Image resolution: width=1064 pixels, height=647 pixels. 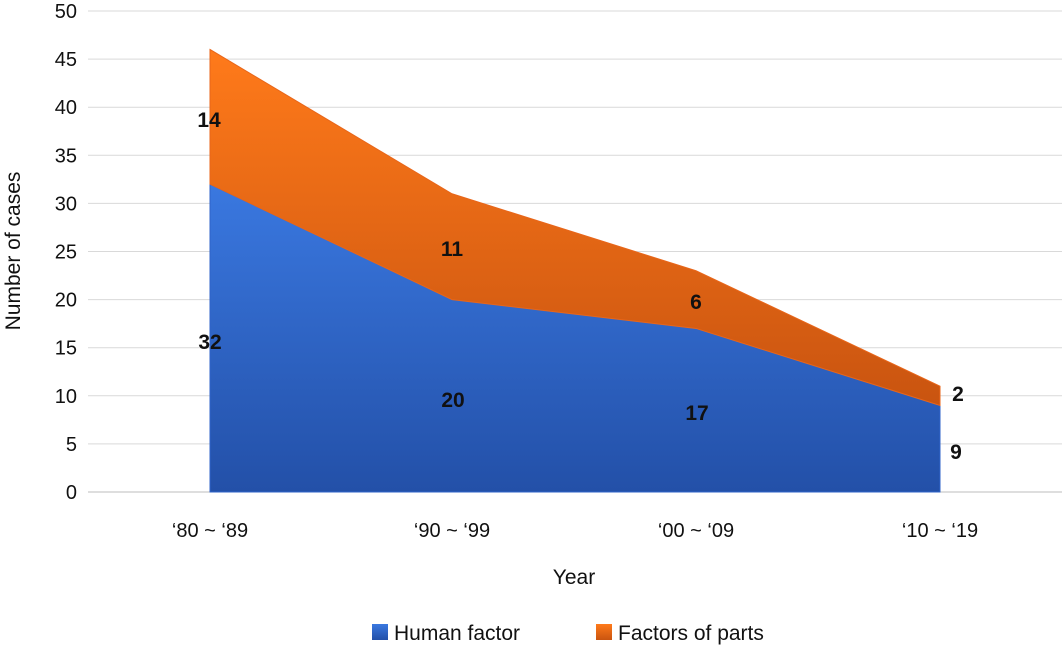 What do you see at coordinates (66, 60) in the screenshot?
I see `y-tick-label: 45` at bounding box center [66, 60].